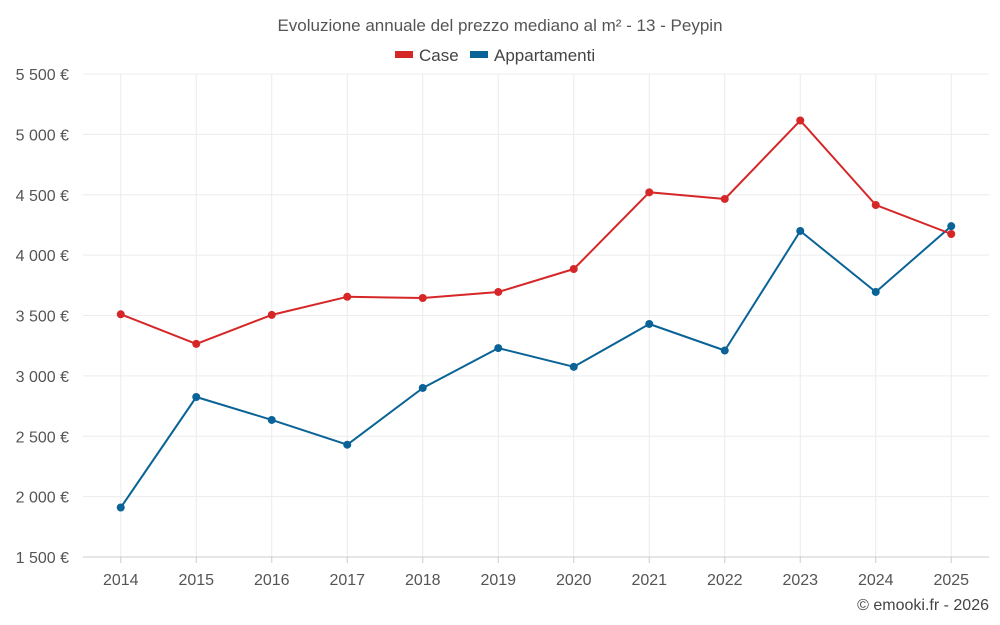 Image resolution: width=1000 pixels, height=625 pixels. I want to click on legend-item-case: Case, so click(427, 55).